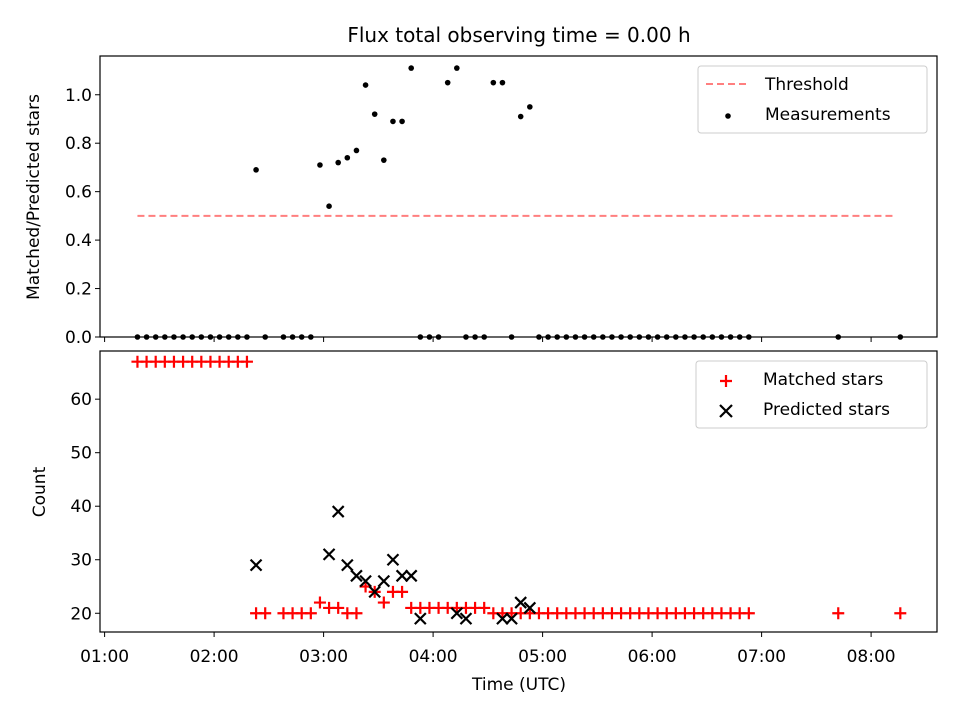 The height and width of the screenshot is (724, 960). I want to click on top-y-tick-label: 0.0, so click(78, 338).